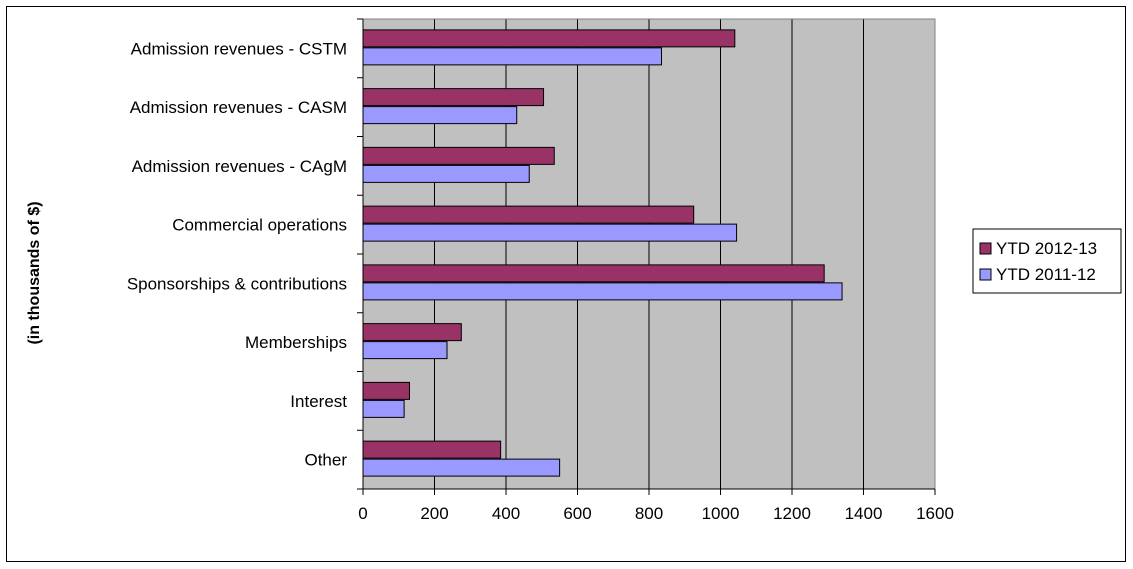  Describe the element at coordinates (239, 166) in the screenshot. I see `category-label-2: Admission revenues - CAgM` at that location.